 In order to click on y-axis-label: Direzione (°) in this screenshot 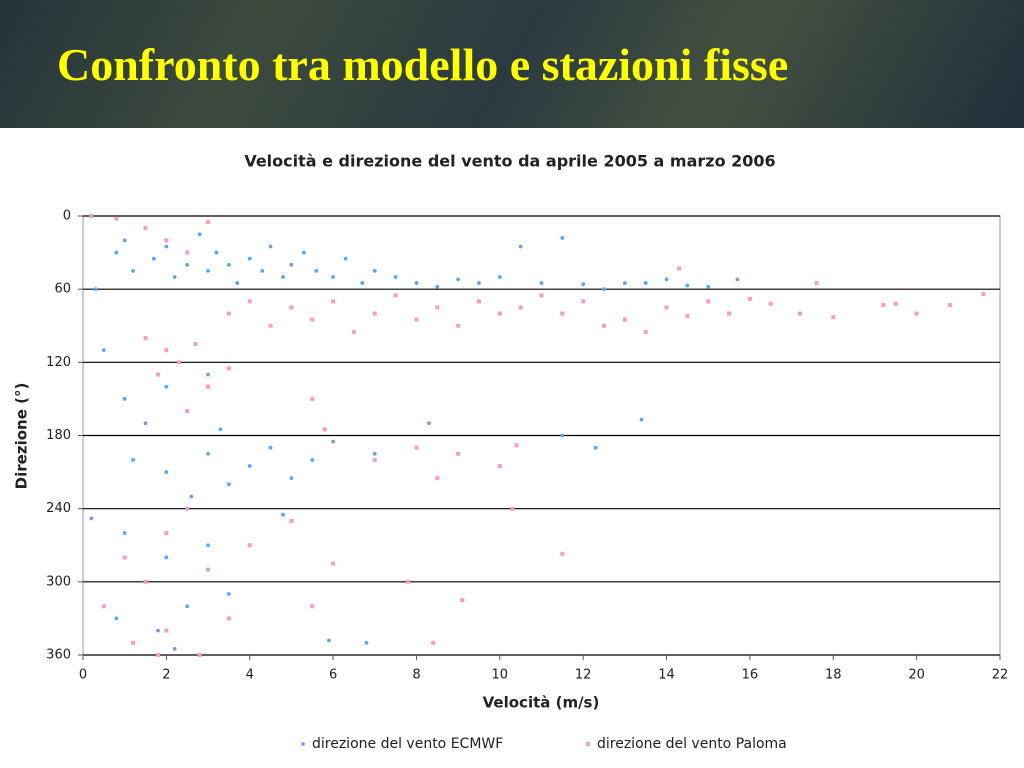, I will do `click(22, 436)`.